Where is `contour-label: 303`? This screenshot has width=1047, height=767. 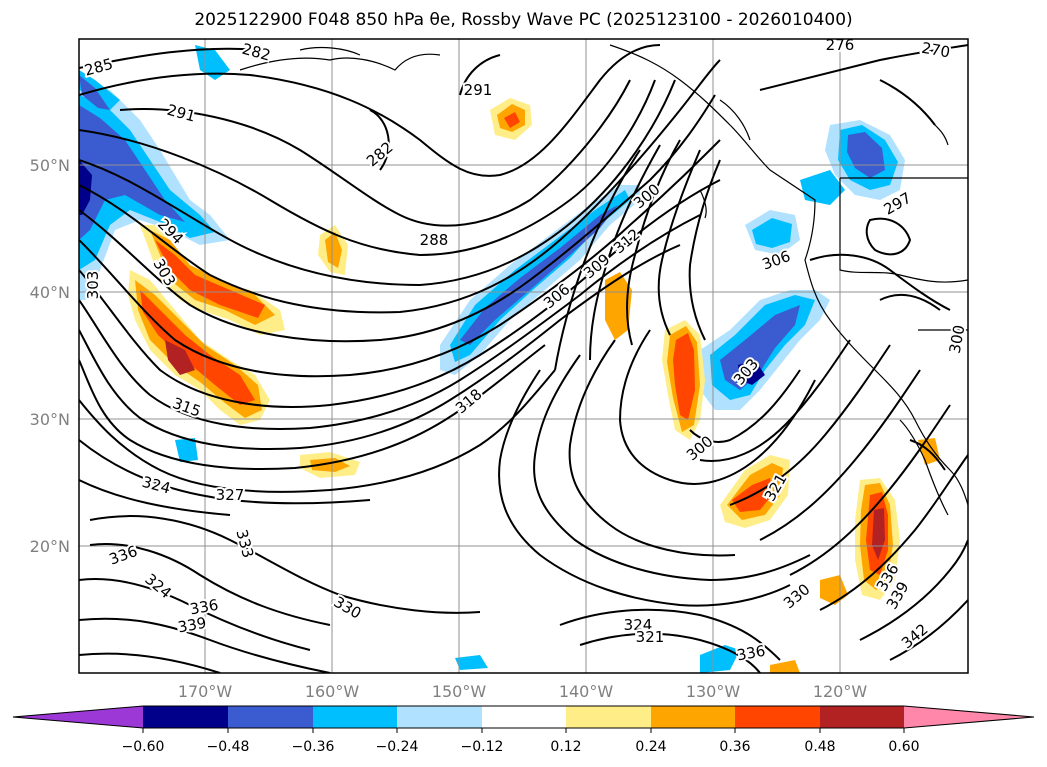 contour-label: 303 is located at coordinates (93, 285).